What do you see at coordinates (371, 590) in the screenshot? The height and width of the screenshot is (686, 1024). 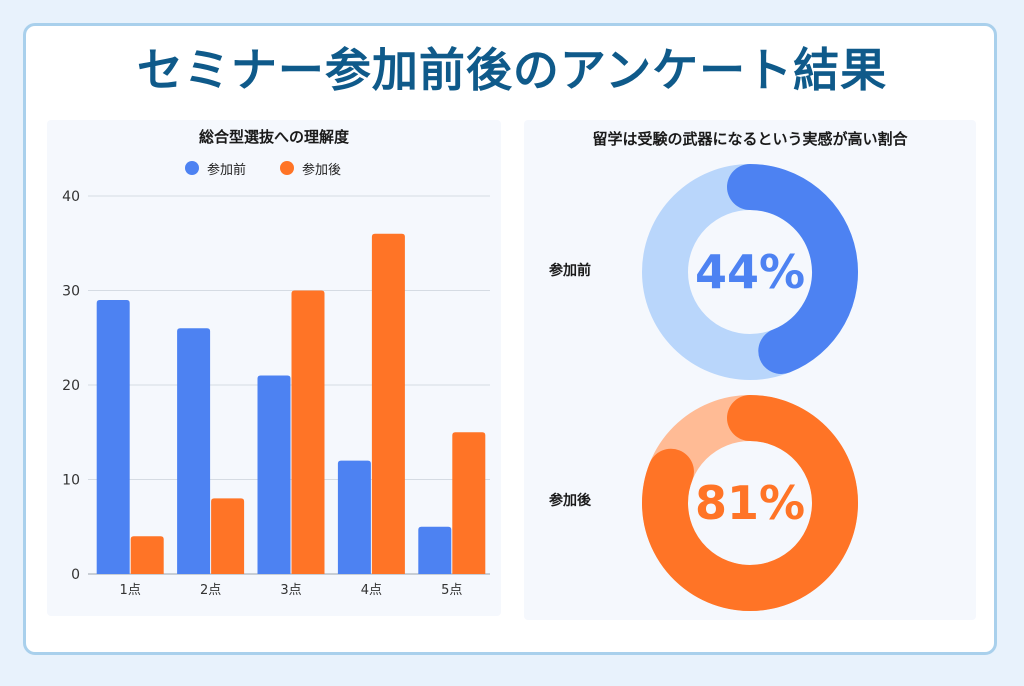 I see `x-tick-label: 4点` at bounding box center [371, 590].